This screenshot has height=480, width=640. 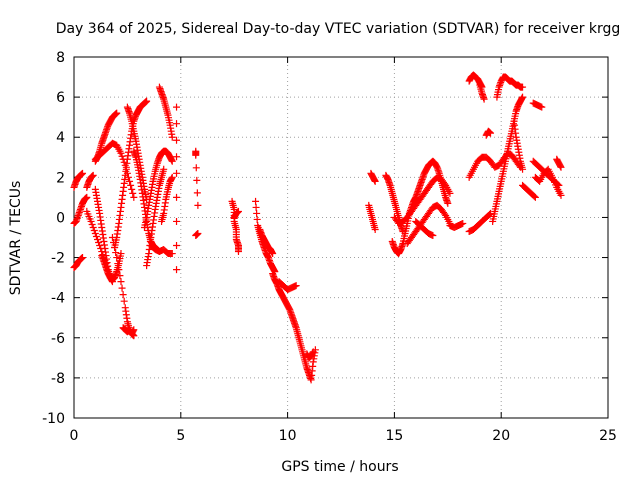 What do you see at coordinates (74, 436) in the screenshot?
I see `x-tick-label: 0` at bounding box center [74, 436].